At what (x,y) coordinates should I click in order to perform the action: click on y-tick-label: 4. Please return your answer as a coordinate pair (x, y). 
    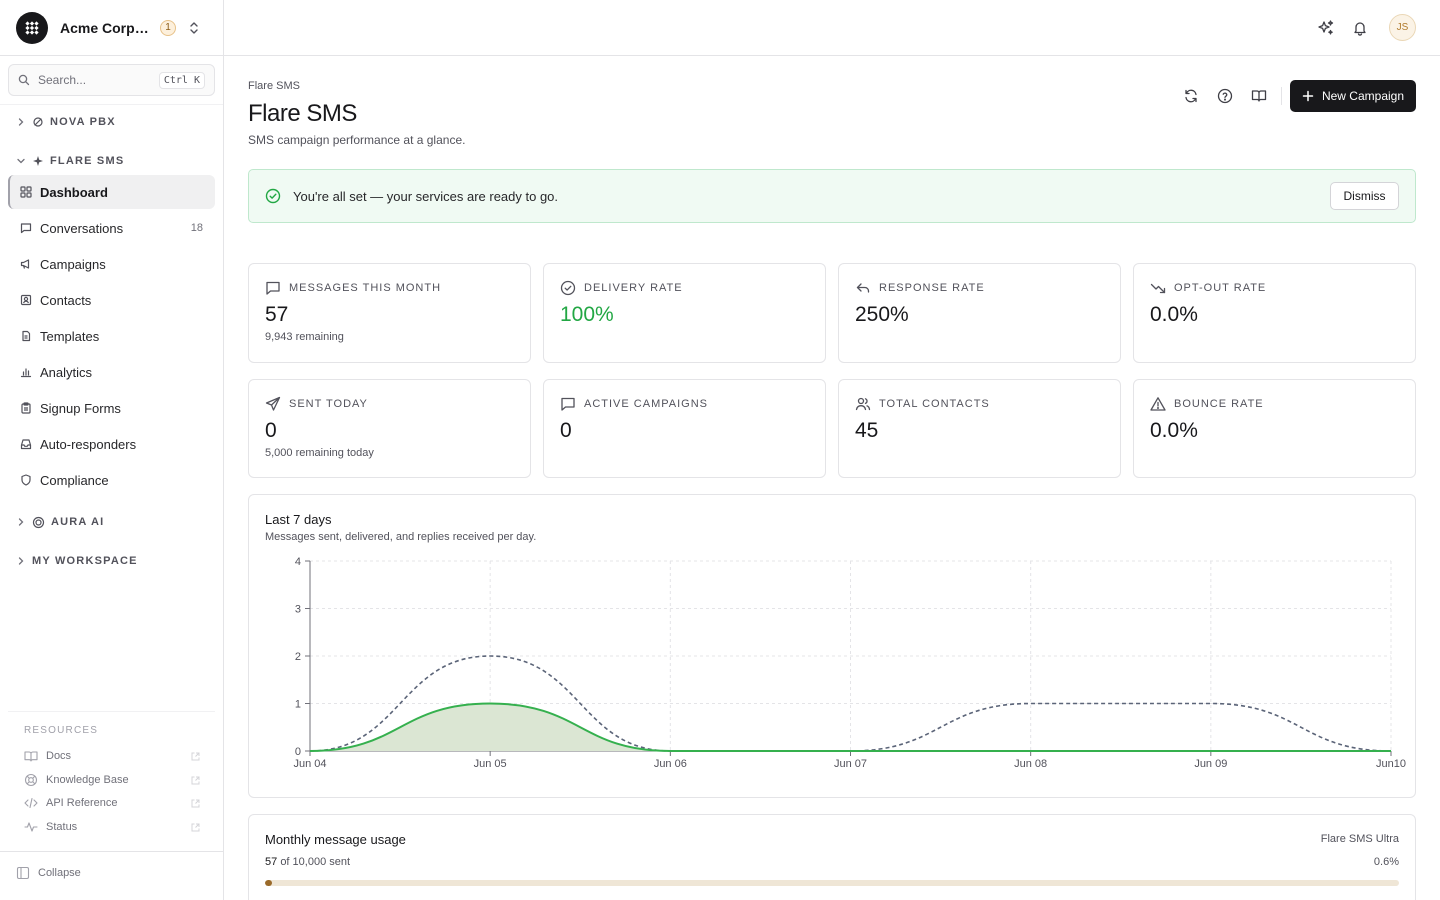
    Looking at the image, I should click on (298, 562).